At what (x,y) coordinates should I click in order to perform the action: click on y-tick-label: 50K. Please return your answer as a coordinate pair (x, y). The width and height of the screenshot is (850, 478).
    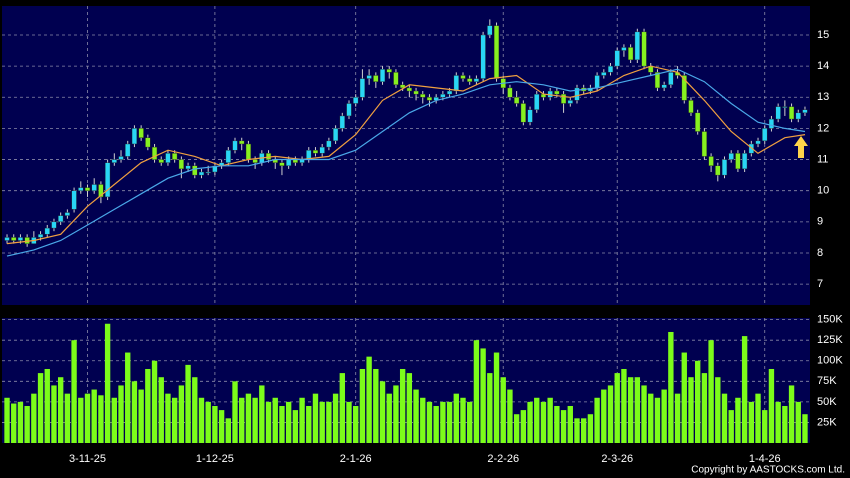
    Looking at the image, I should click on (827, 402).